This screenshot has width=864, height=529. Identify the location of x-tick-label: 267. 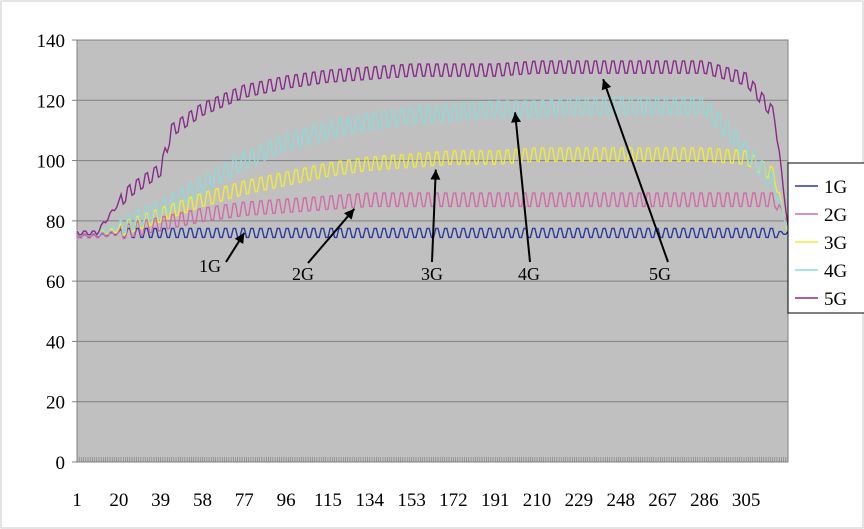
(662, 500).